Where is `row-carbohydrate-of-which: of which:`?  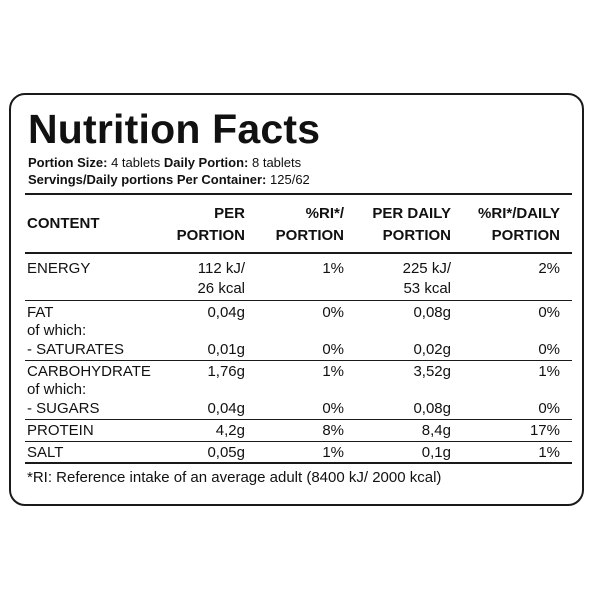 row-carbohydrate-of-which: of which: is located at coordinates (57, 389).